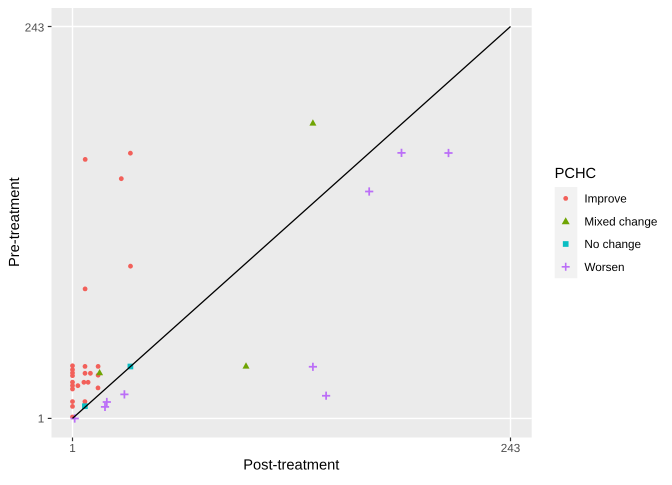  Describe the element at coordinates (576, 174) in the screenshot. I see `svg-text: PCHC` at that location.